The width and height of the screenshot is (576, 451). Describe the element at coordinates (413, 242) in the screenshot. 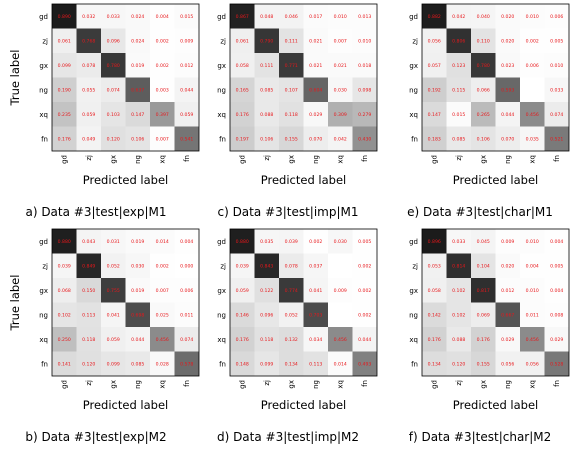

I see `y-tick-label: gd` at that location.